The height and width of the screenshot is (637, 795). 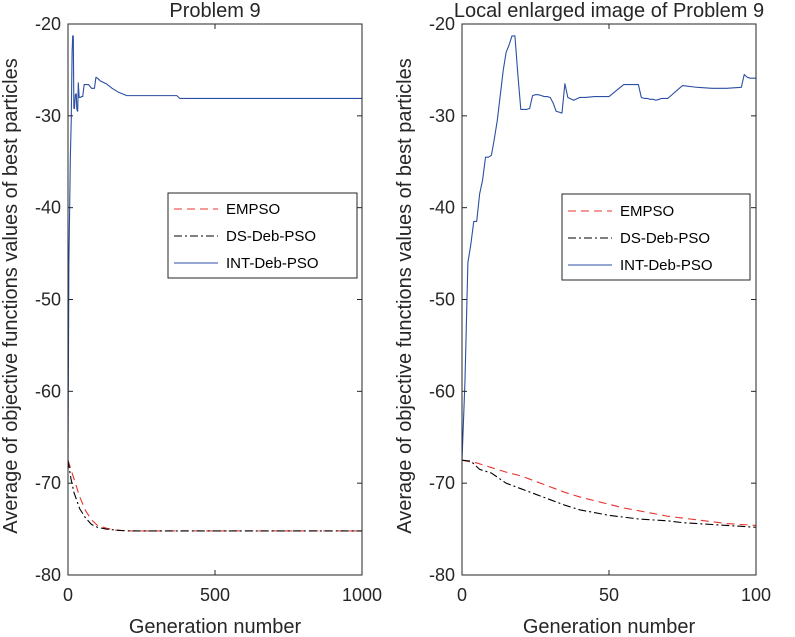 I want to click on right-y-tick-label: -80, so click(x=442, y=575).